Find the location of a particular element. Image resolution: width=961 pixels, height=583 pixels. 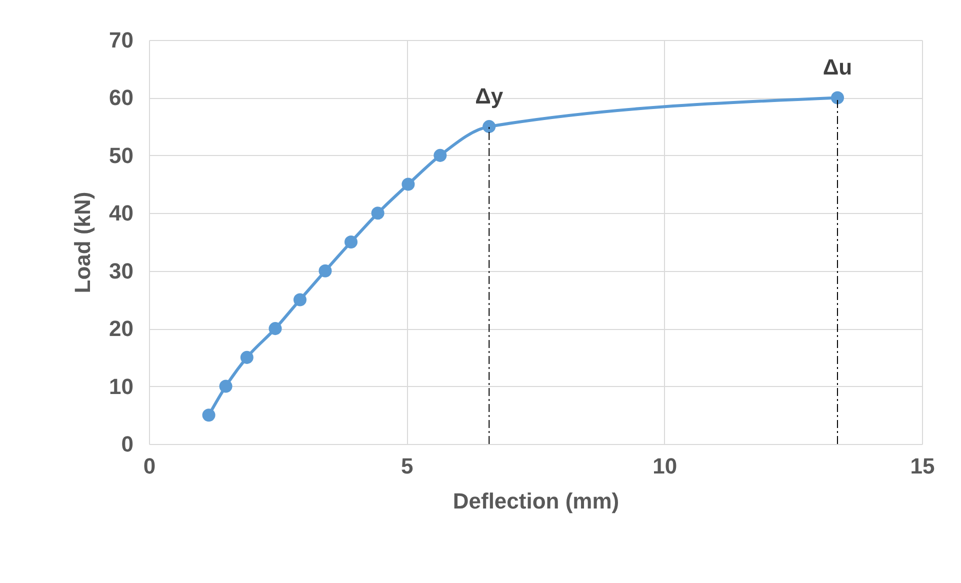

y-tick-label: 40 is located at coordinates (121, 213).